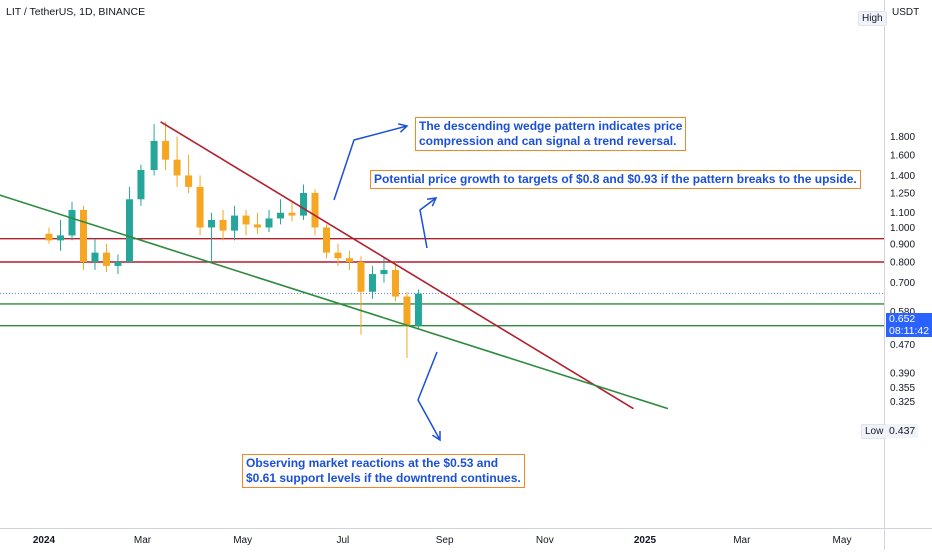 This screenshot has height=555, width=932. Describe the element at coordinates (902, 244) in the screenshot. I see `price-tick-label: 0.900` at that location.